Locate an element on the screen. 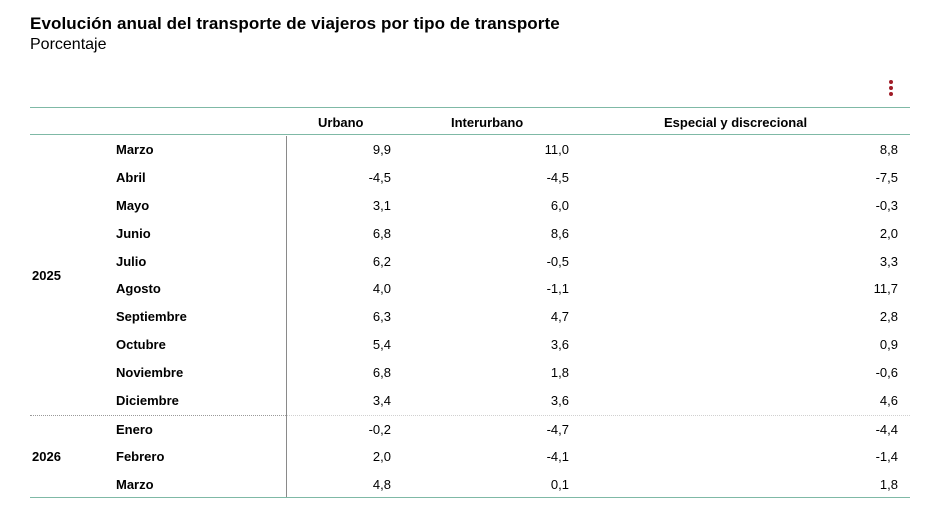 The width and height of the screenshot is (950, 518). year-separator is located at coordinates (158, 415).